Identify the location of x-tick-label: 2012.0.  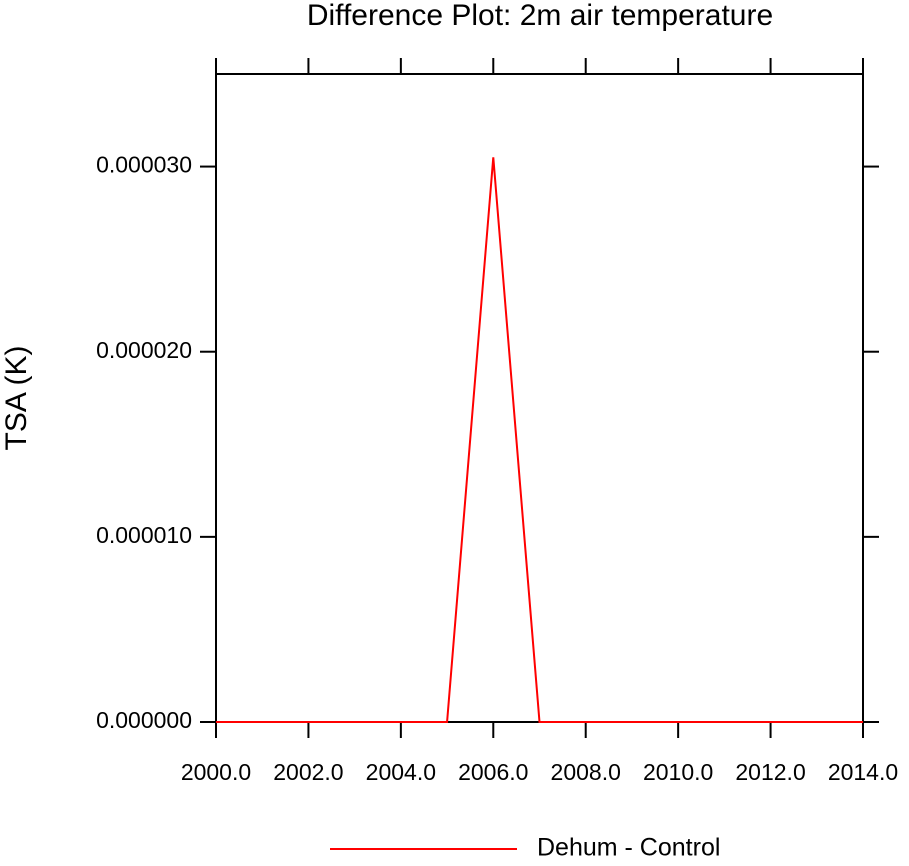
(770, 772).